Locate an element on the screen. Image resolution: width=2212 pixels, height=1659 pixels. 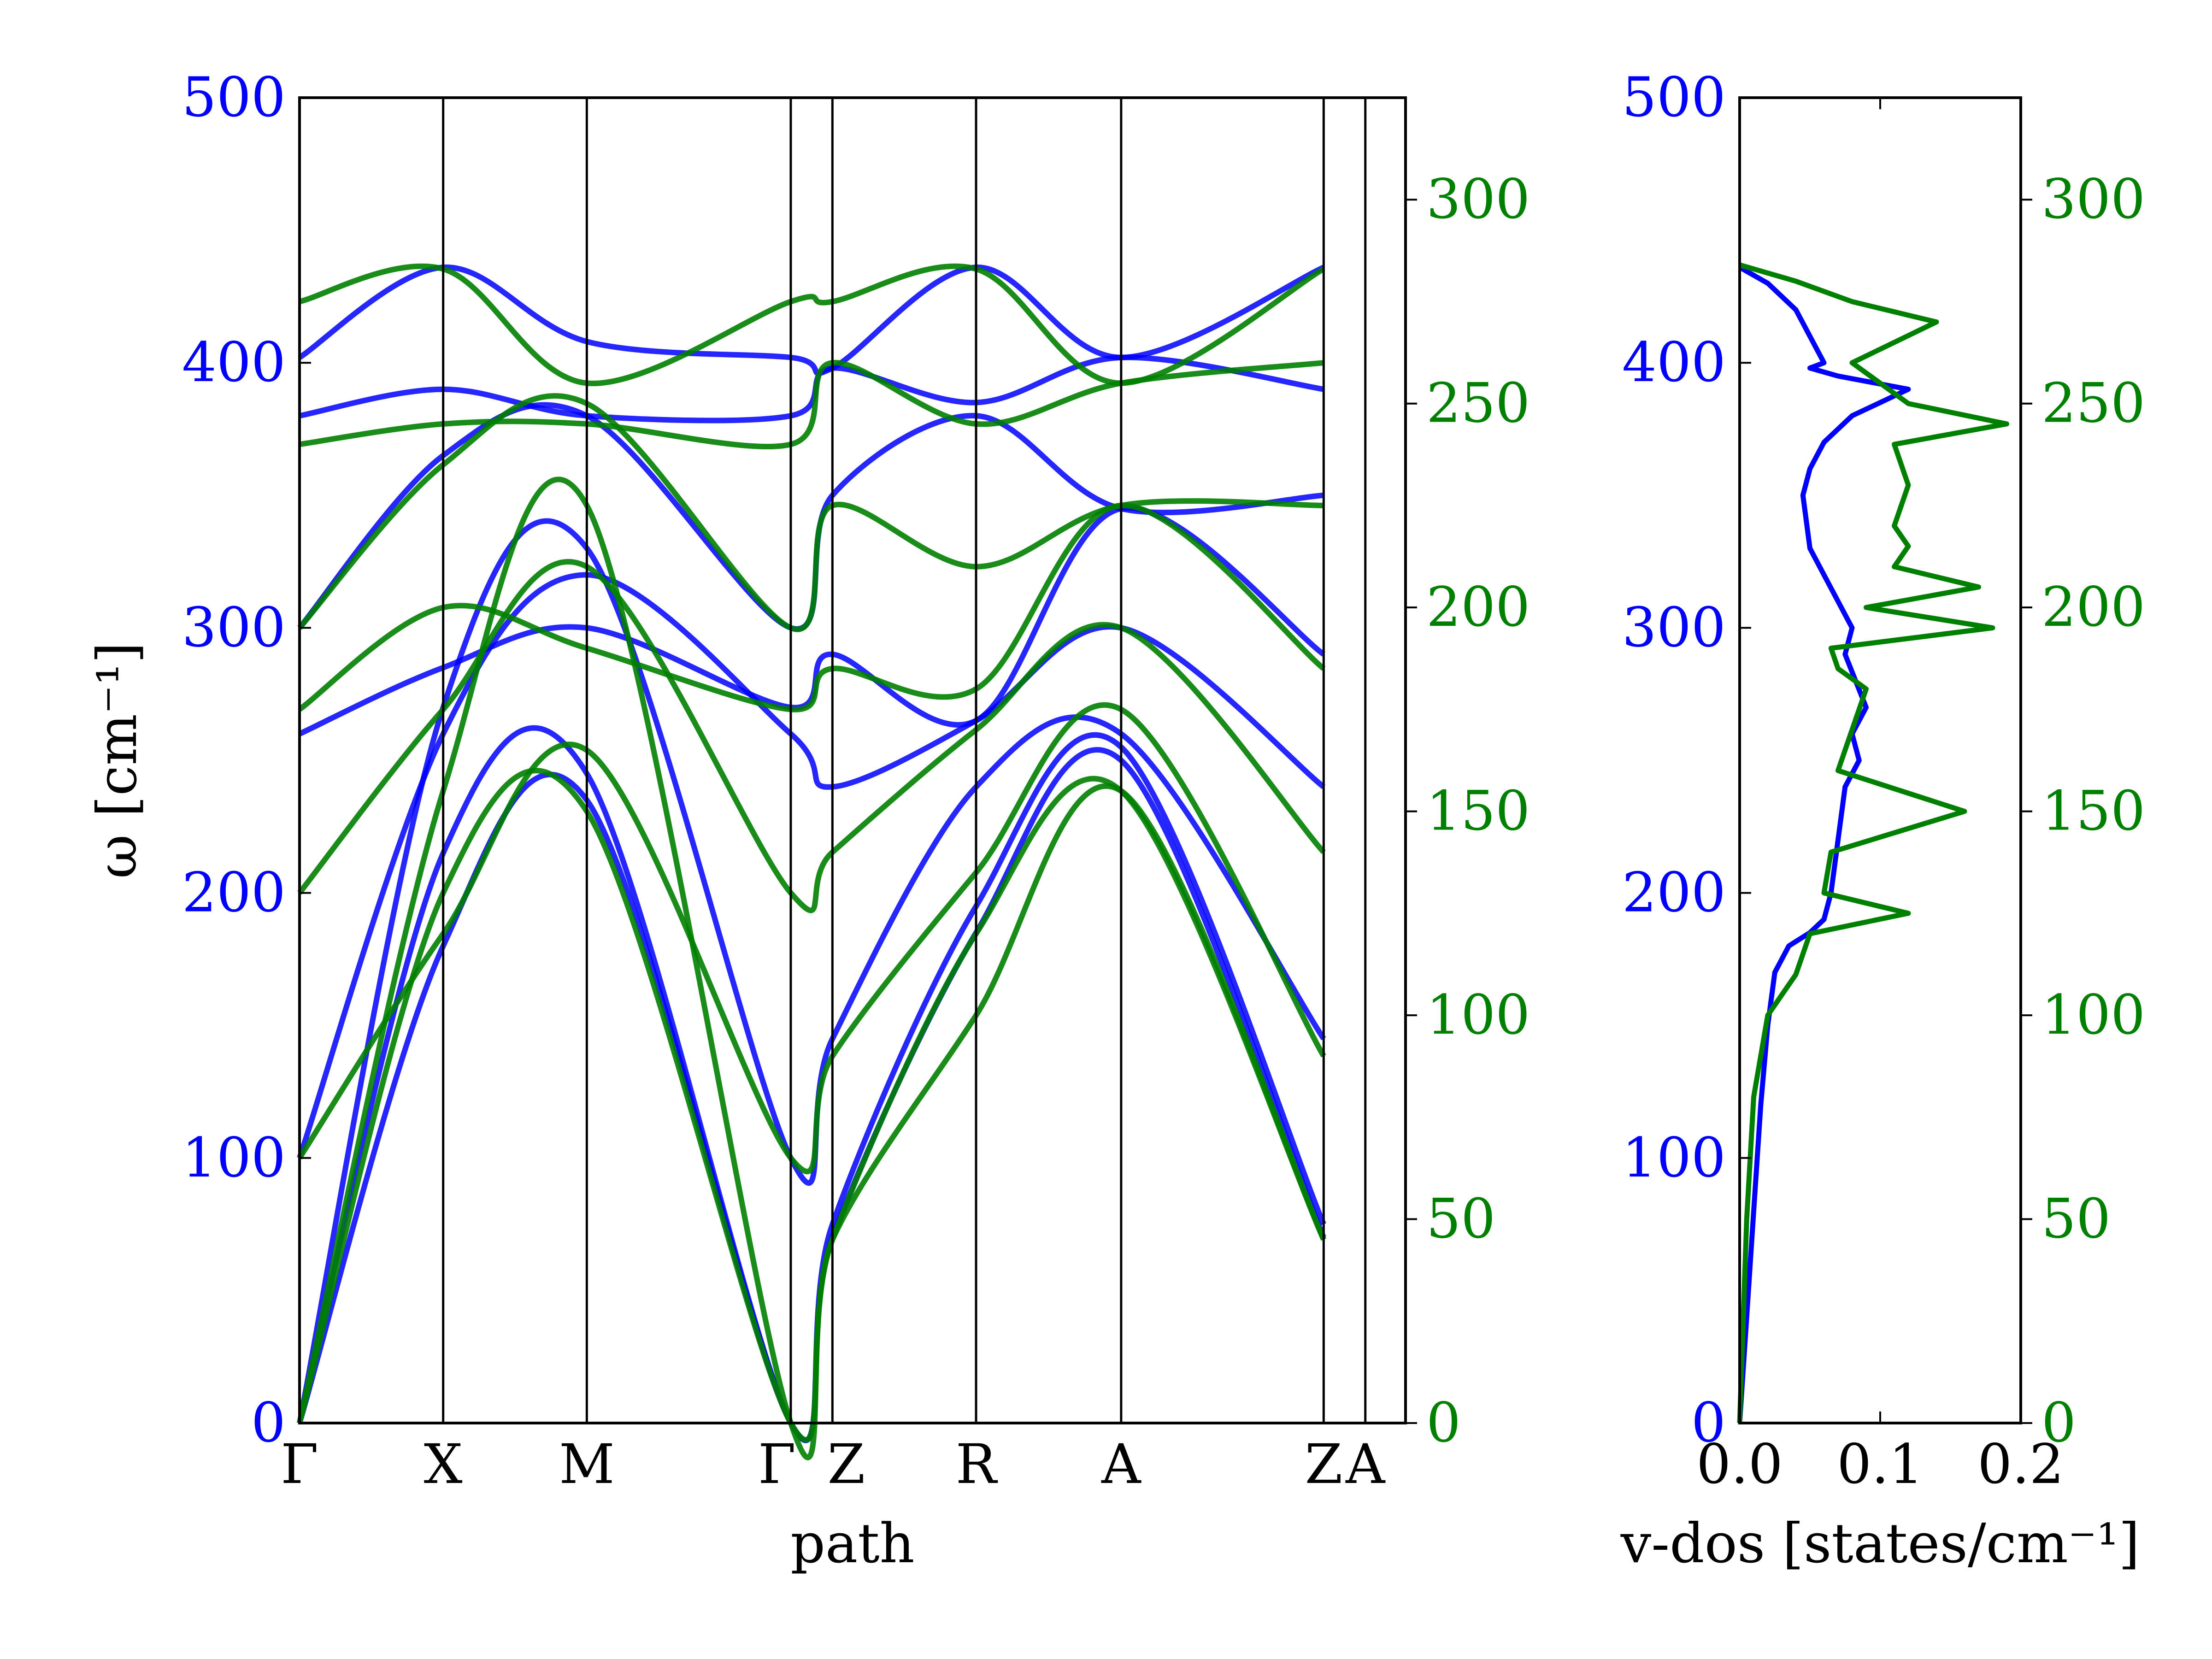
dispersion-left-ticks: 0 100 200 300 400 500 is located at coordinates (246, 759).